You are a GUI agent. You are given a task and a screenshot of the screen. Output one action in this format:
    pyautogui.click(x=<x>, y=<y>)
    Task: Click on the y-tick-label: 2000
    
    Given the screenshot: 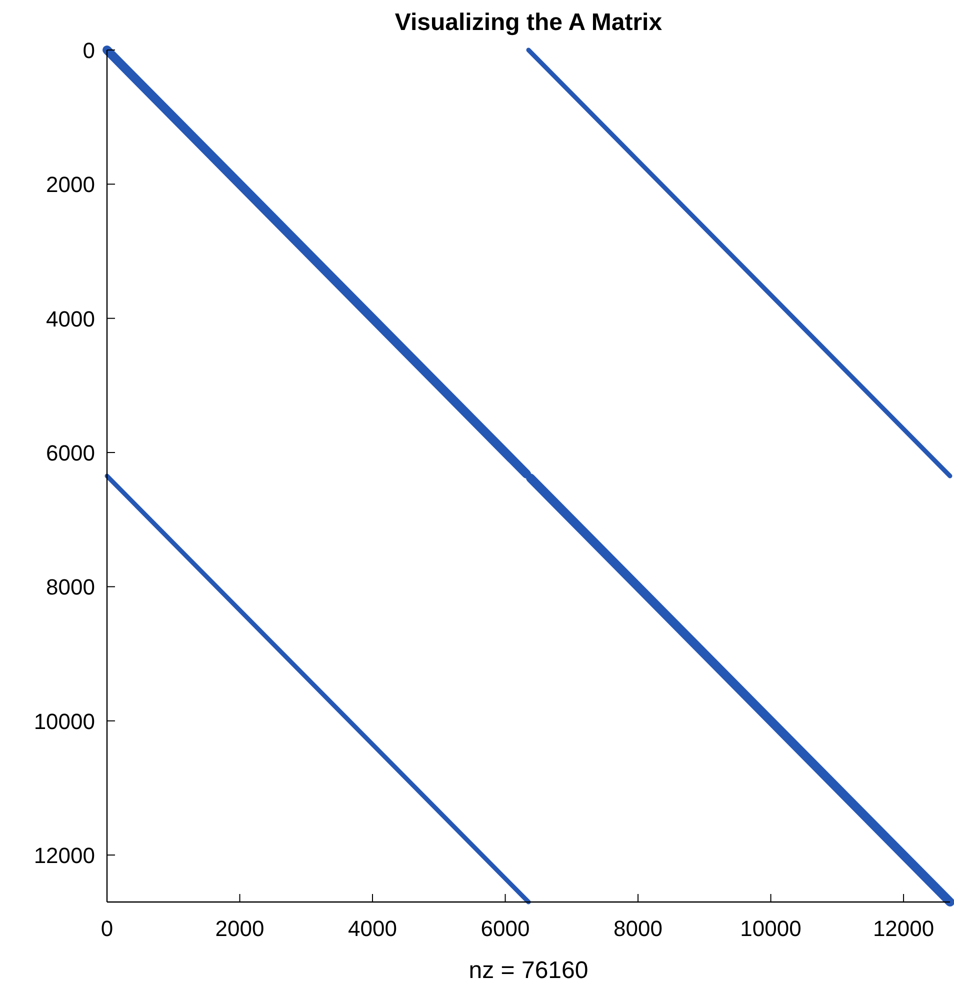 What is the action you would take?
    pyautogui.click(x=70, y=185)
    